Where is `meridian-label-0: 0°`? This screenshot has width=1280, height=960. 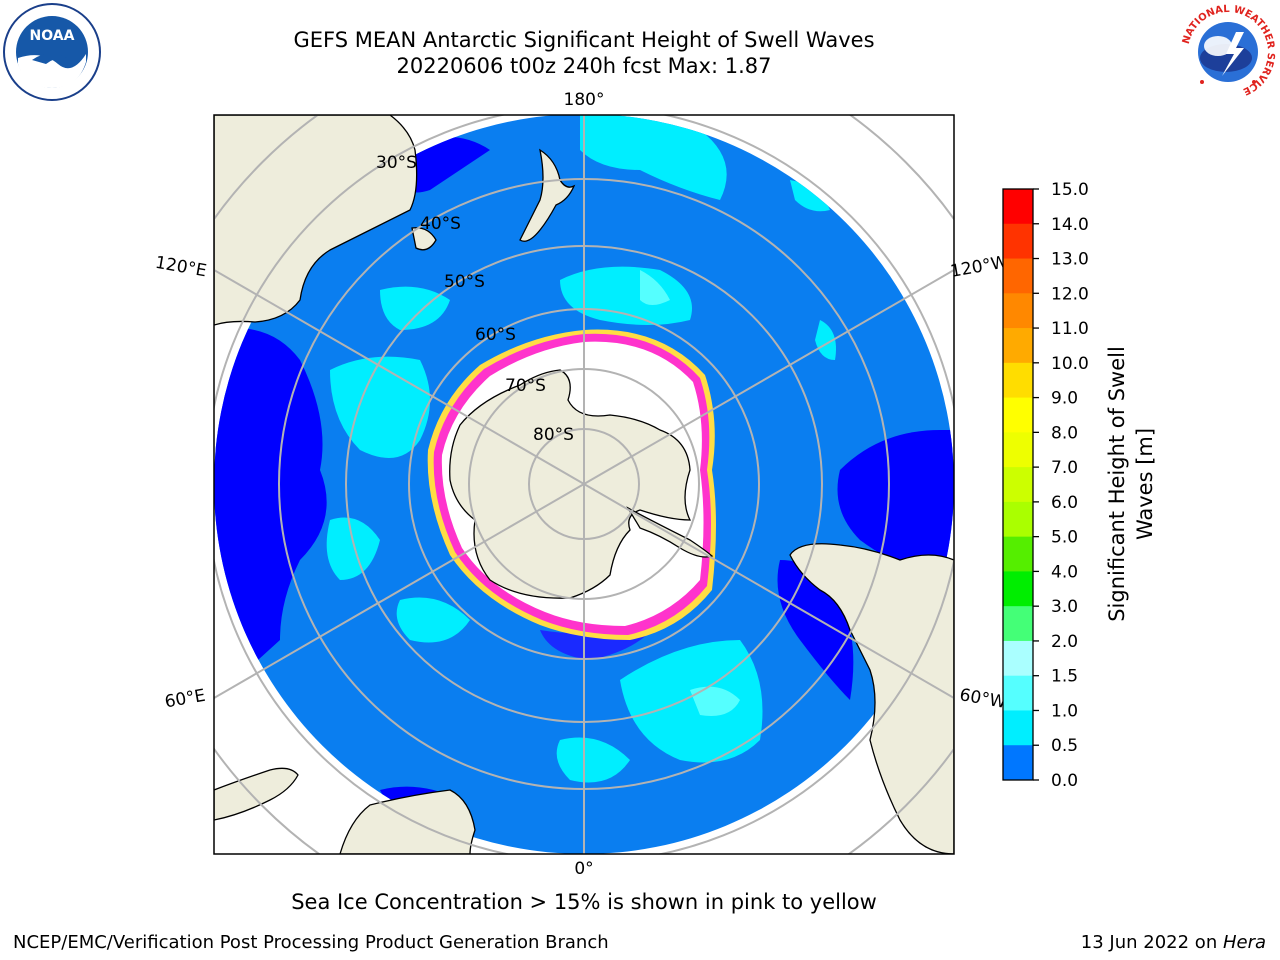
meridian-label-0: 0° is located at coordinates (583, 869).